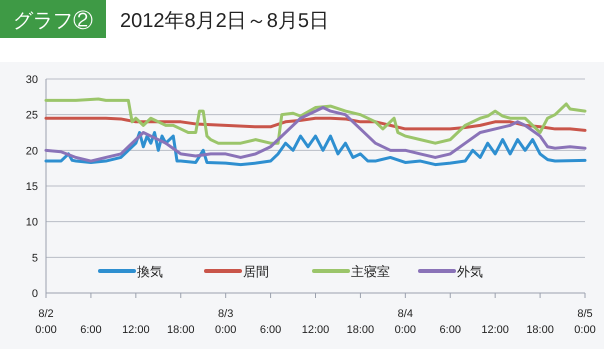  What do you see at coordinates (256, 272) in the screenshot?
I see `legend-label: 居間` at bounding box center [256, 272].